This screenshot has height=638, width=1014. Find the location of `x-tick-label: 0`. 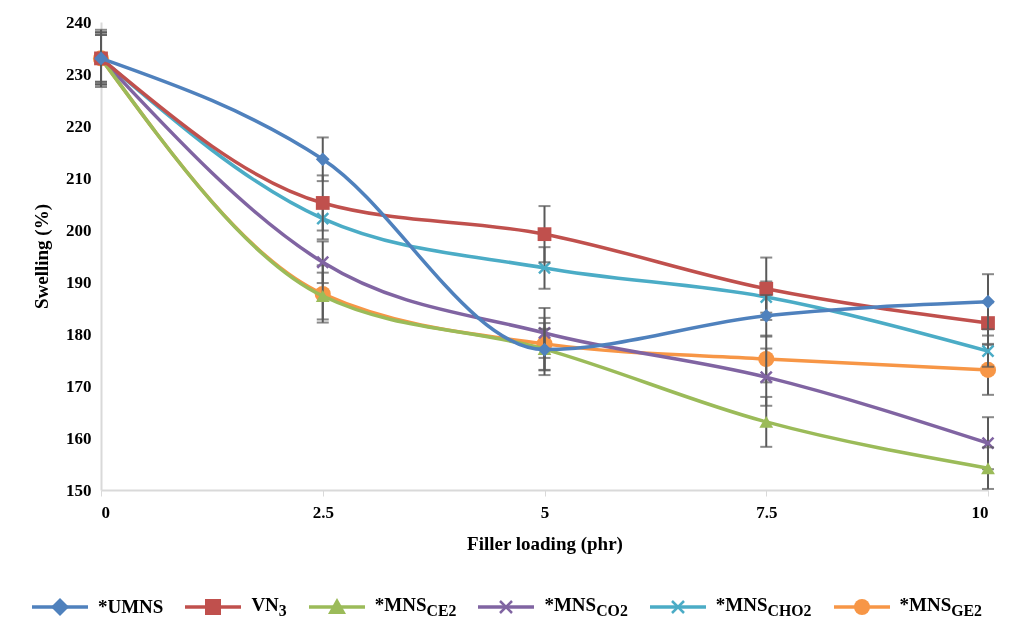

x-tick-label: 0 is located at coordinates (105, 512).